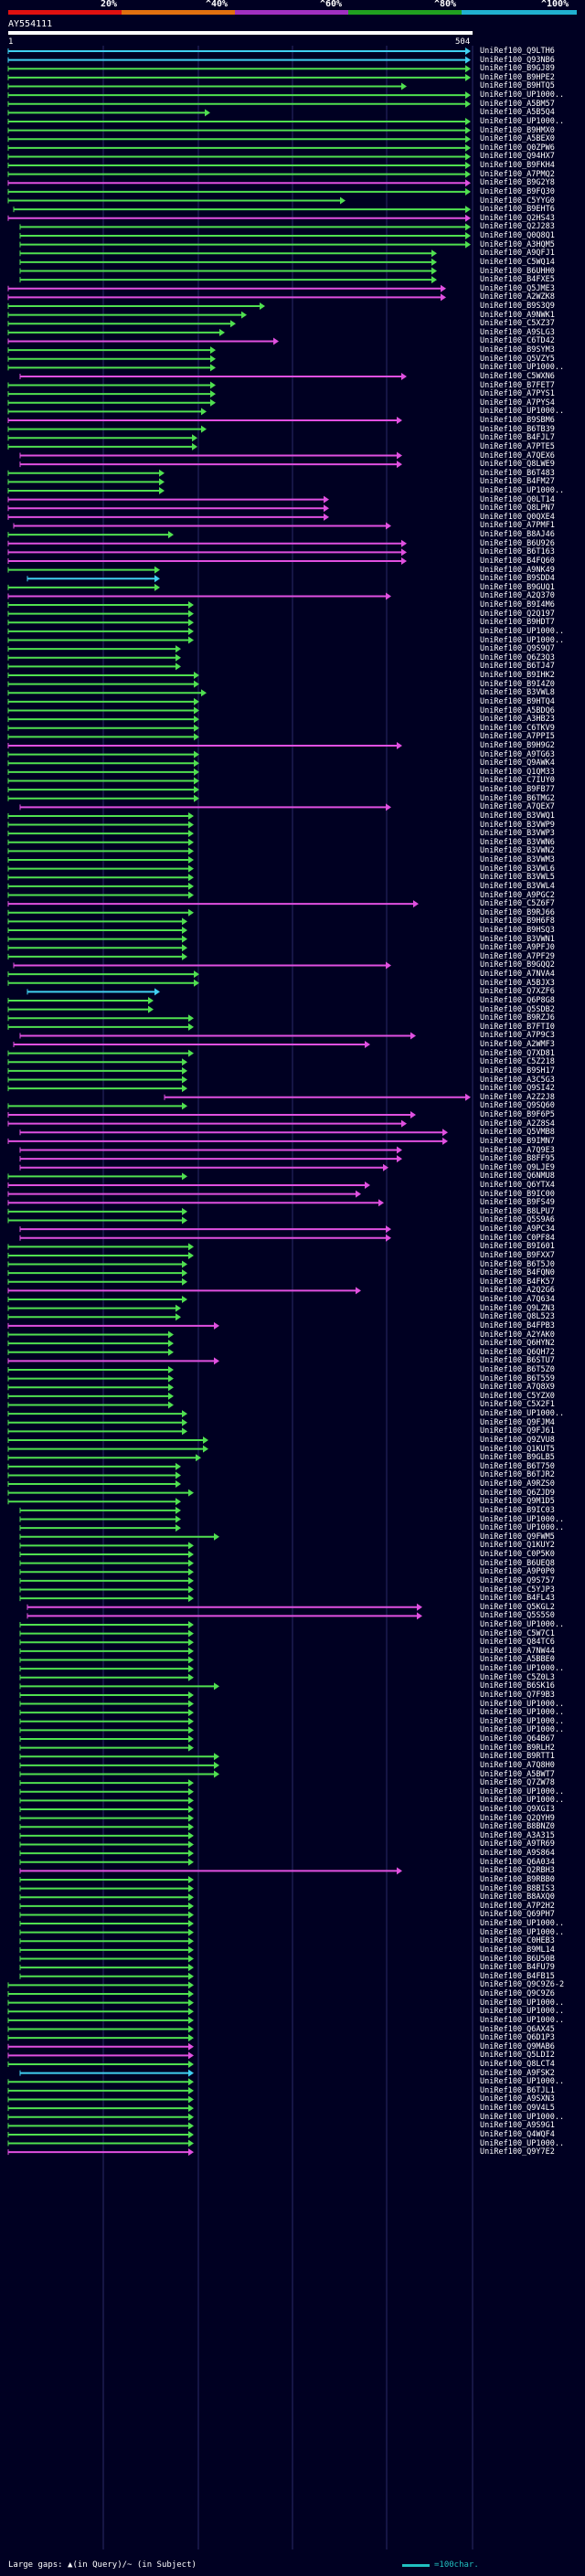 This screenshot has height=2576, width=585. I want to click on hit-label: UniRef100_B4FU79, so click(517, 1968).